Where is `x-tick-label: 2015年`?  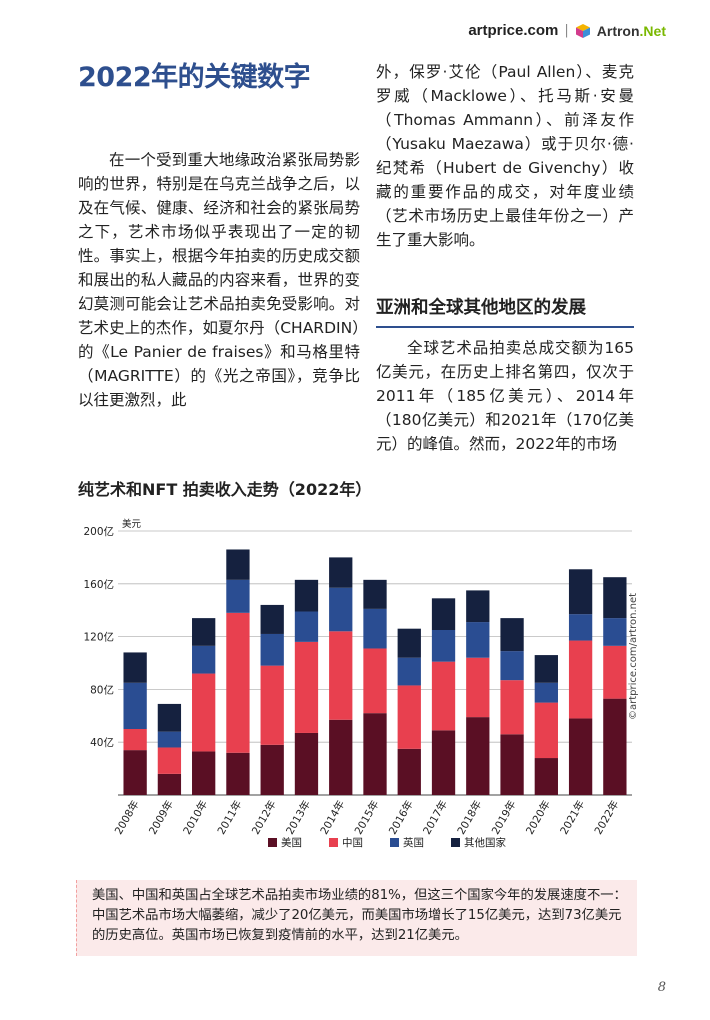 x-tick-label: 2015年 is located at coordinates (367, 817).